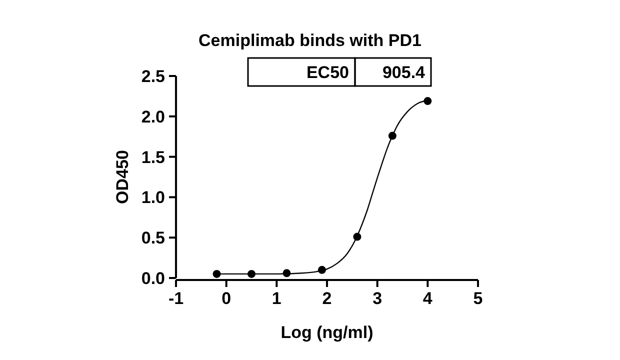 This screenshot has width=620, height=360. I want to click on x-tick-label: -1, so click(176, 298).